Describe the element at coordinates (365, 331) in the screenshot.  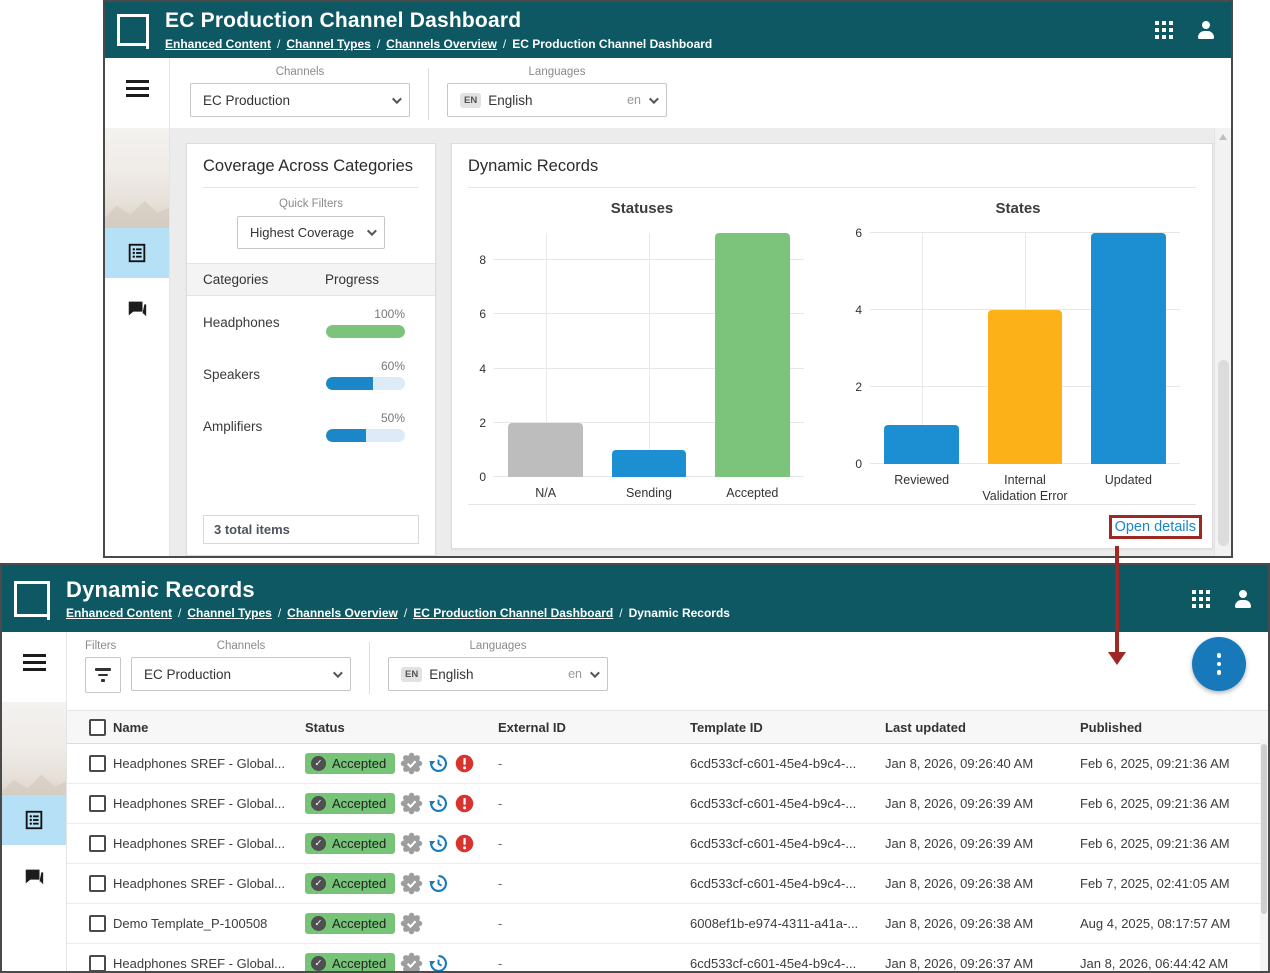
I see `progress-track` at that location.